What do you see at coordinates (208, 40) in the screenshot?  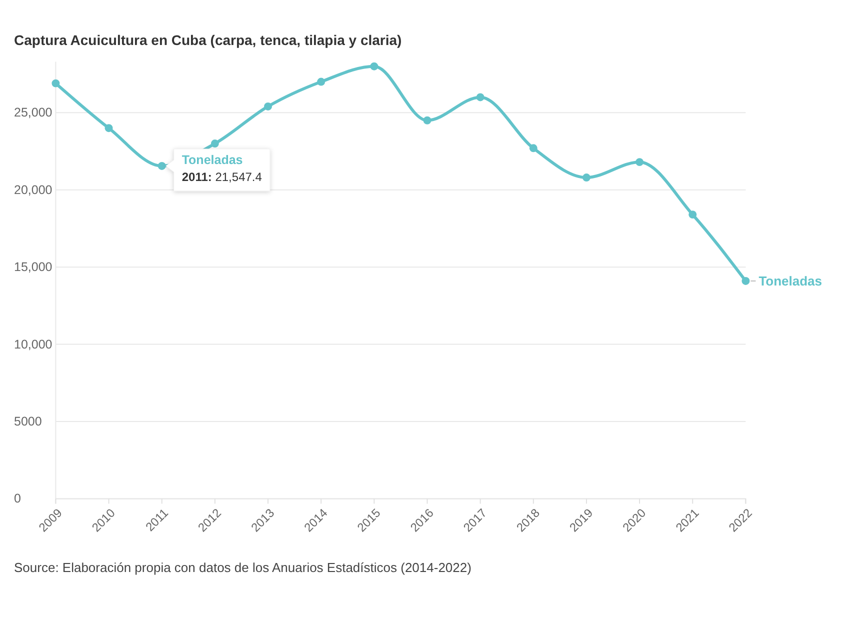 I see `chart-title: Captura Acuicultura en Cuba (carpa, tenca, tilapia y claria)` at bounding box center [208, 40].